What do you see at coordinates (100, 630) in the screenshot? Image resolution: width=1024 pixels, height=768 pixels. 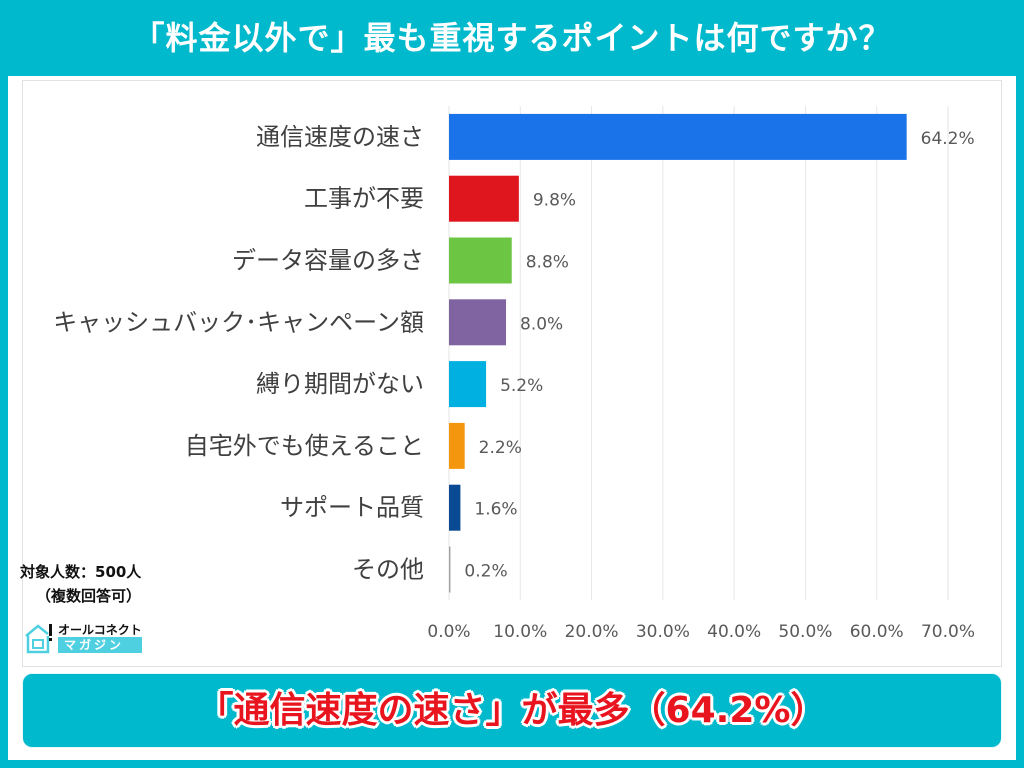 I see `logo-line1: オールコネクト` at bounding box center [100, 630].